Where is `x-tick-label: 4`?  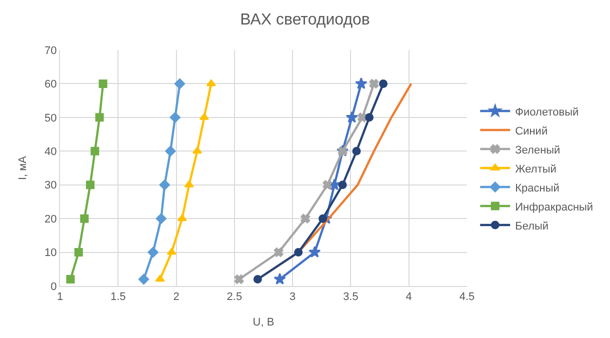
x-tick-label: 4 is located at coordinates (409, 297).